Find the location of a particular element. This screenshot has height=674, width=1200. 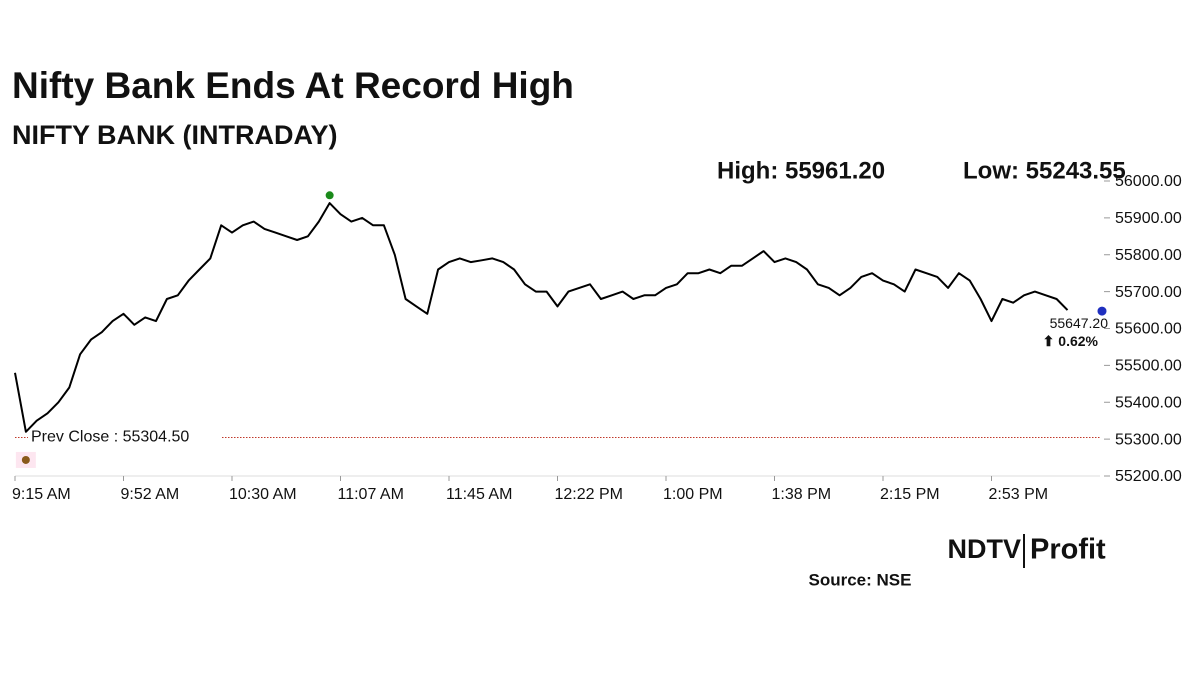

logo-ndtv: NDTV is located at coordinates (985, 549).